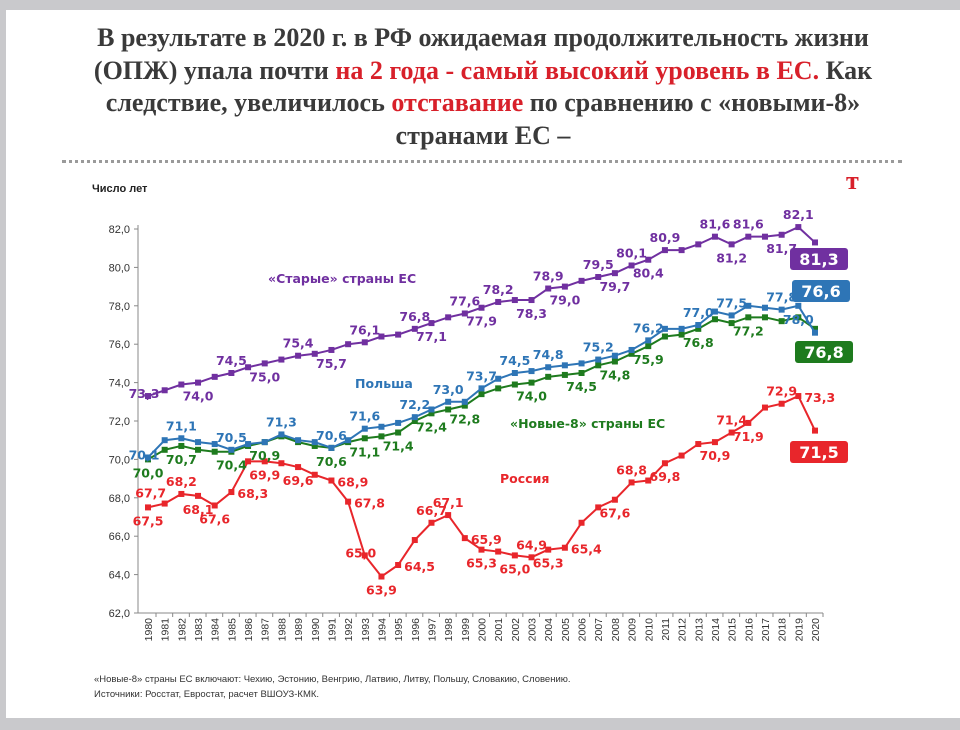 This screenshot has width=960, height=730. I want to click on data-label: 77,9, so click(481, 321).